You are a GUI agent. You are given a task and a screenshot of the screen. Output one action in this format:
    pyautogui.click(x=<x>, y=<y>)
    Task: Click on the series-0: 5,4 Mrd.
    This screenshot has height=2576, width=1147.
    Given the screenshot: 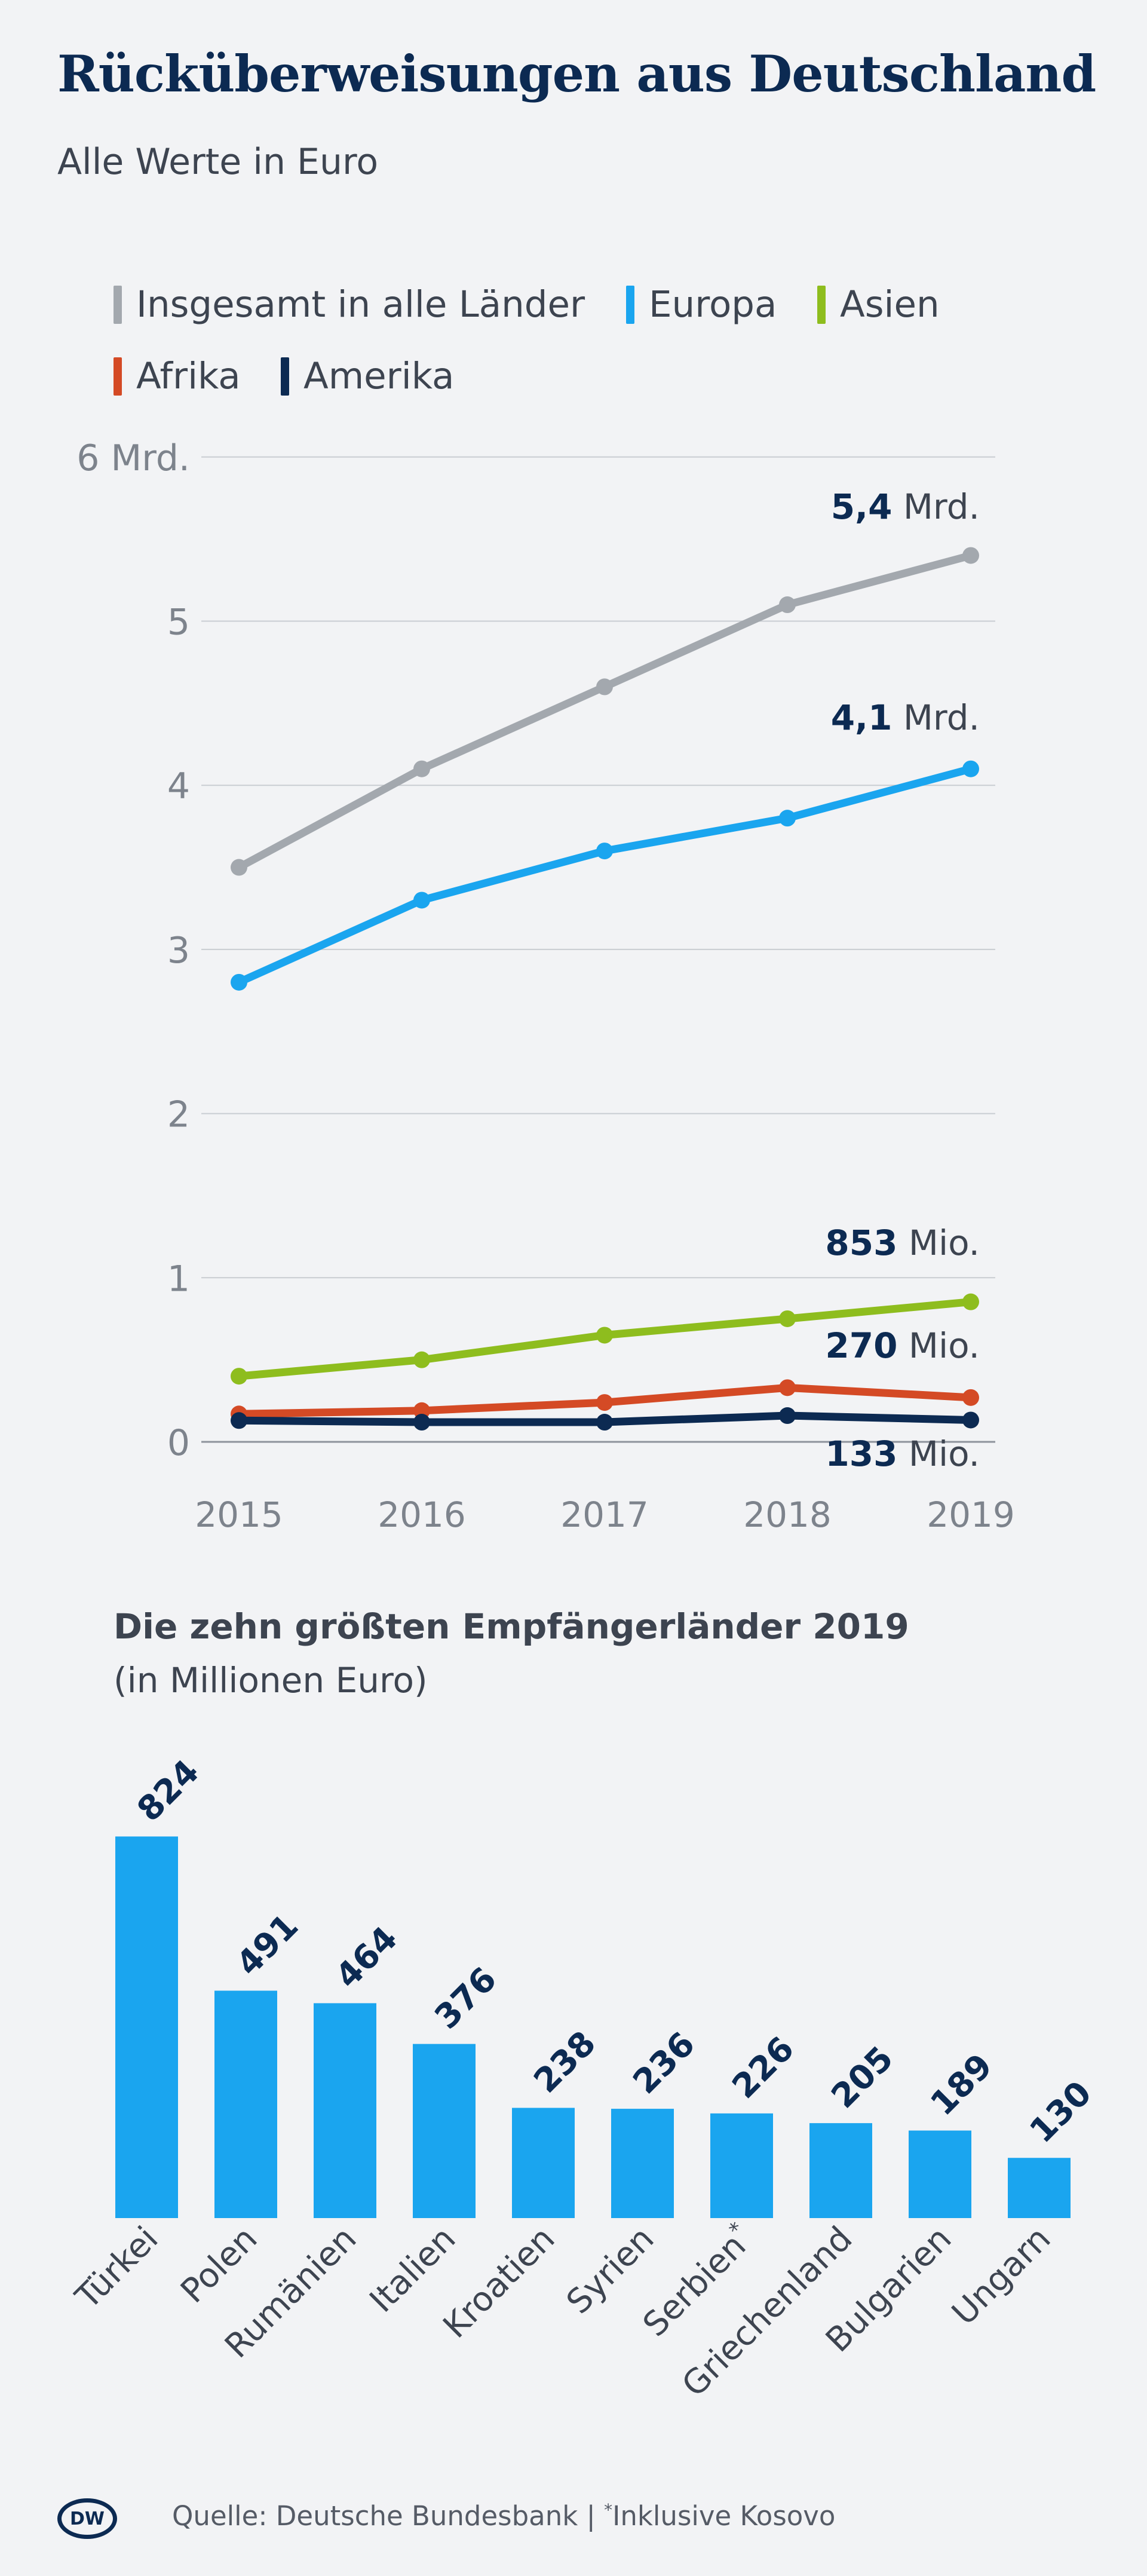 What is the action you would take?
    pyautogui.click(x=605, y=681)
    